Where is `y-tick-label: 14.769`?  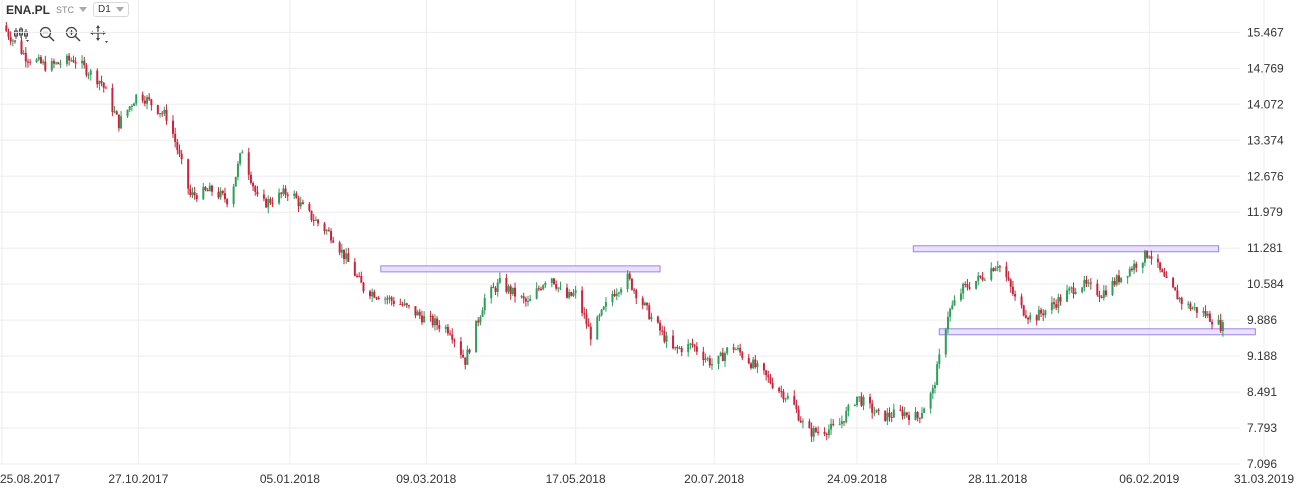 y-tick-label: 14.769 is located at coordinates (1265, 68).